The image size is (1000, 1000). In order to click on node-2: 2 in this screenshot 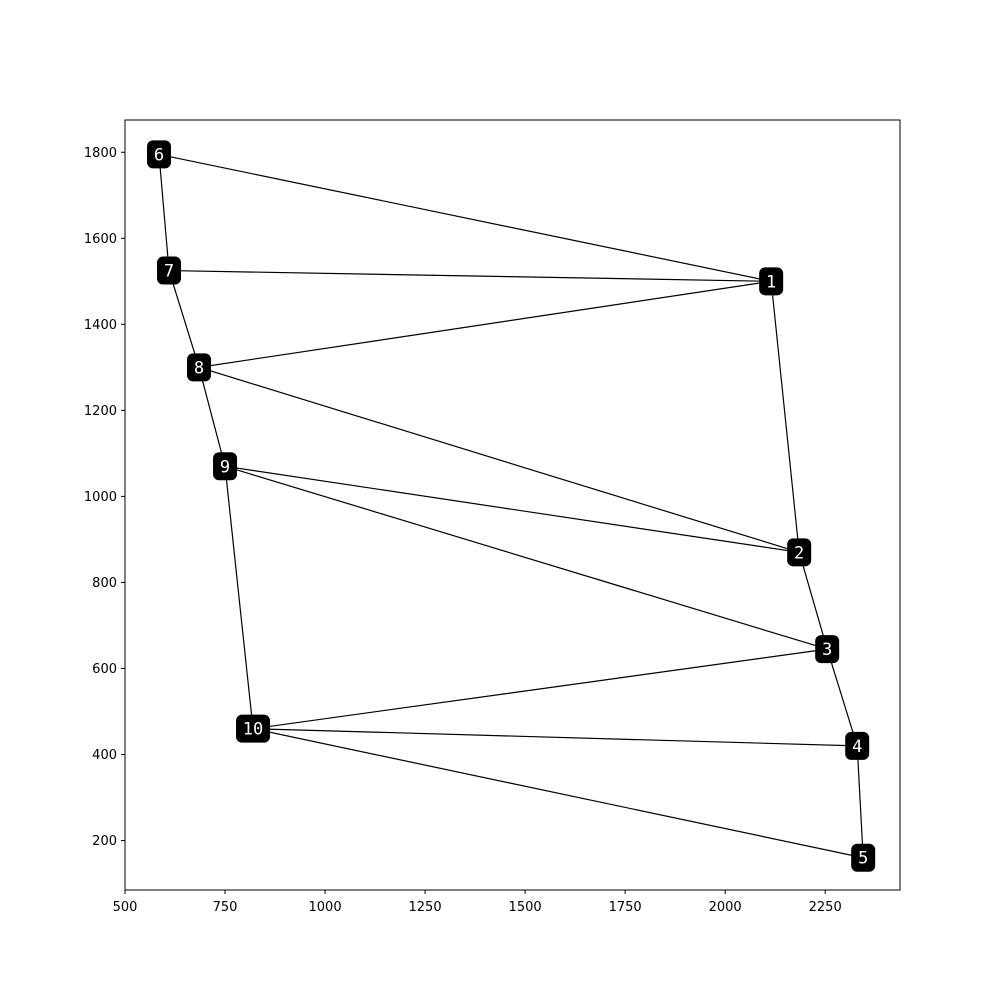, I will do `click(799, 552)`.